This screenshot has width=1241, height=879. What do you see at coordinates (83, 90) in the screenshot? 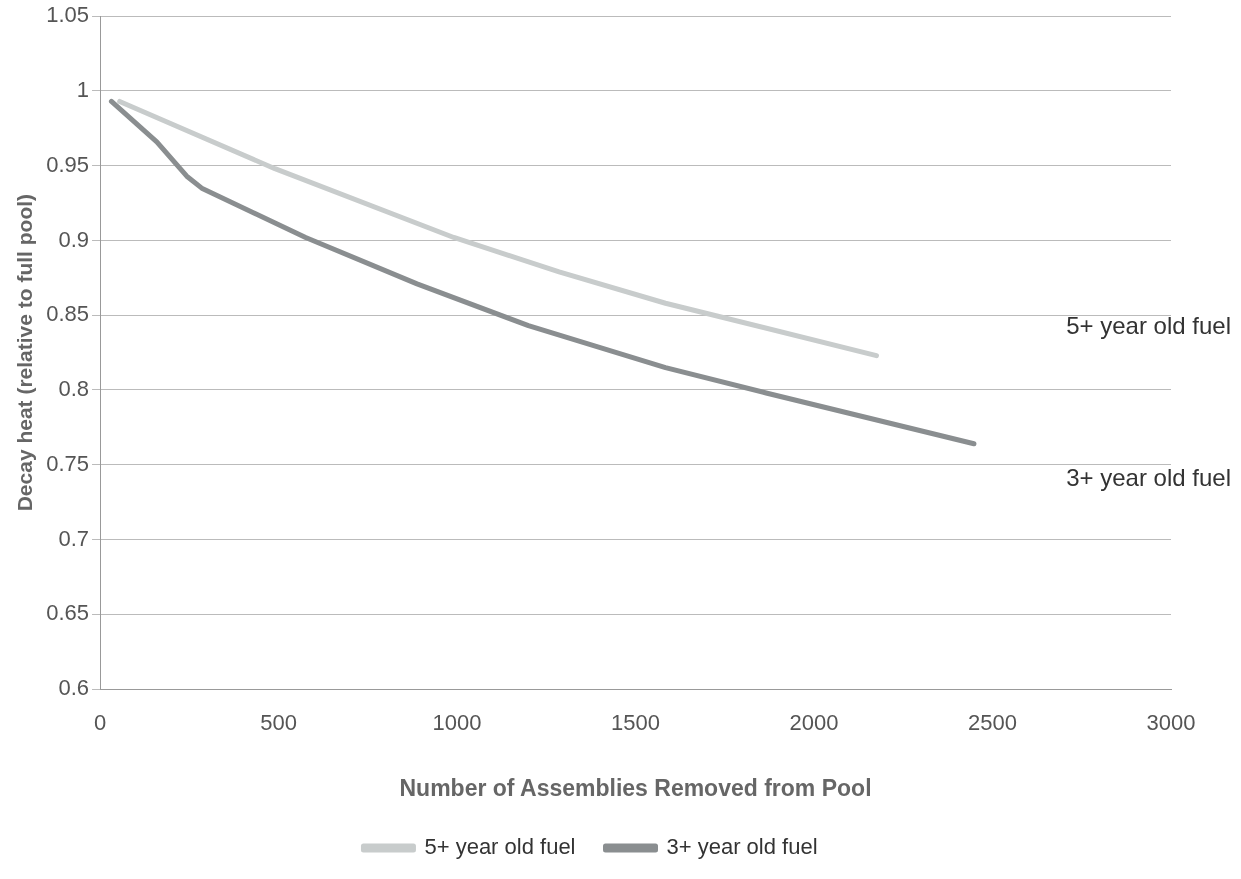
I see `y-tick-label: 1` at bounding box center [83, 90].